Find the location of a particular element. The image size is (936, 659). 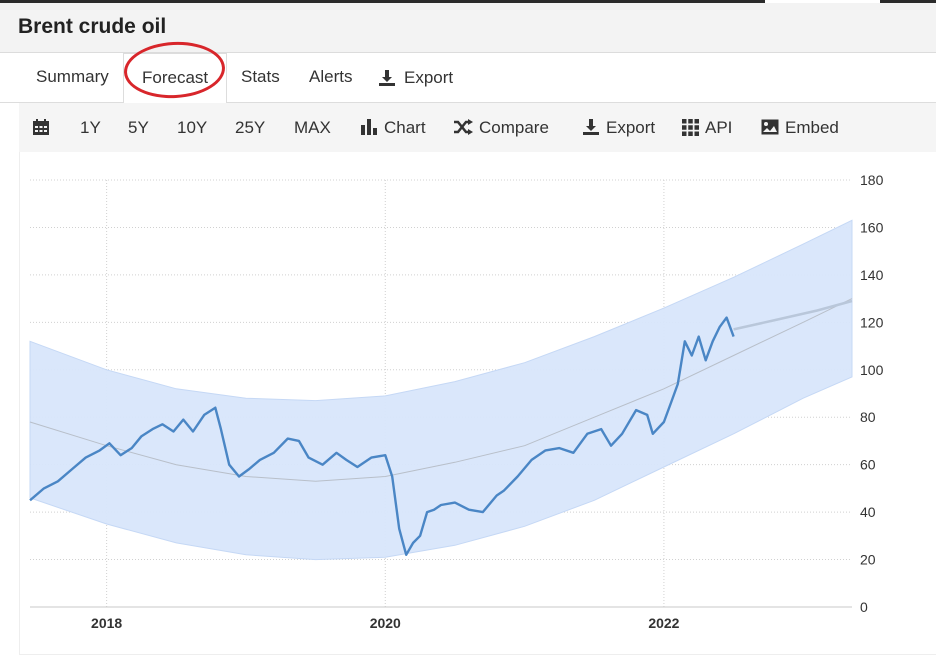

bar-chart-icon is located at coordinates (369, 127).